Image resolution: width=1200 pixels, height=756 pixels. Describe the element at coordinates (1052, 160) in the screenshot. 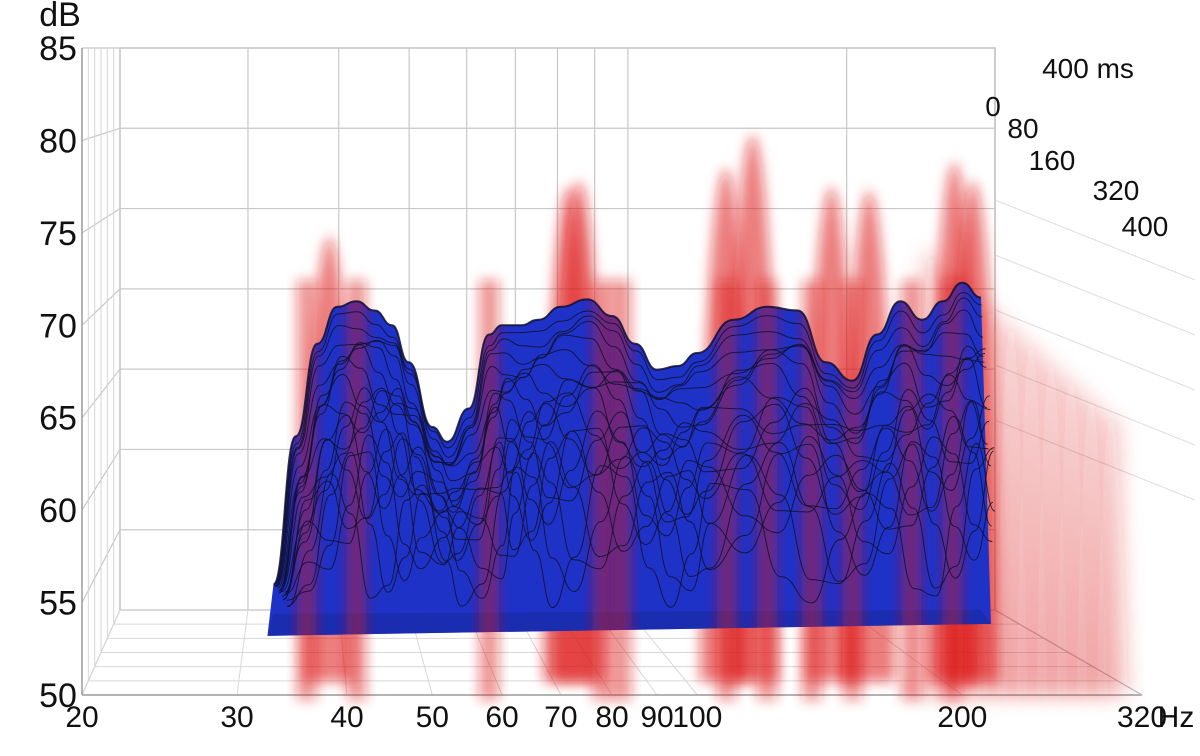

I see `time-tick-label: 160` at that location.